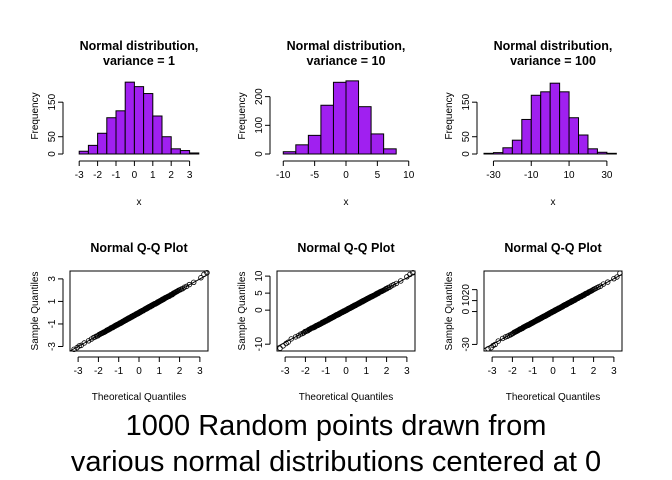 This screenshot has width=672, height=480. Describe the element at coordinates (52, 346) in the screenshot. I see `y-tick-label: -3` at that location.